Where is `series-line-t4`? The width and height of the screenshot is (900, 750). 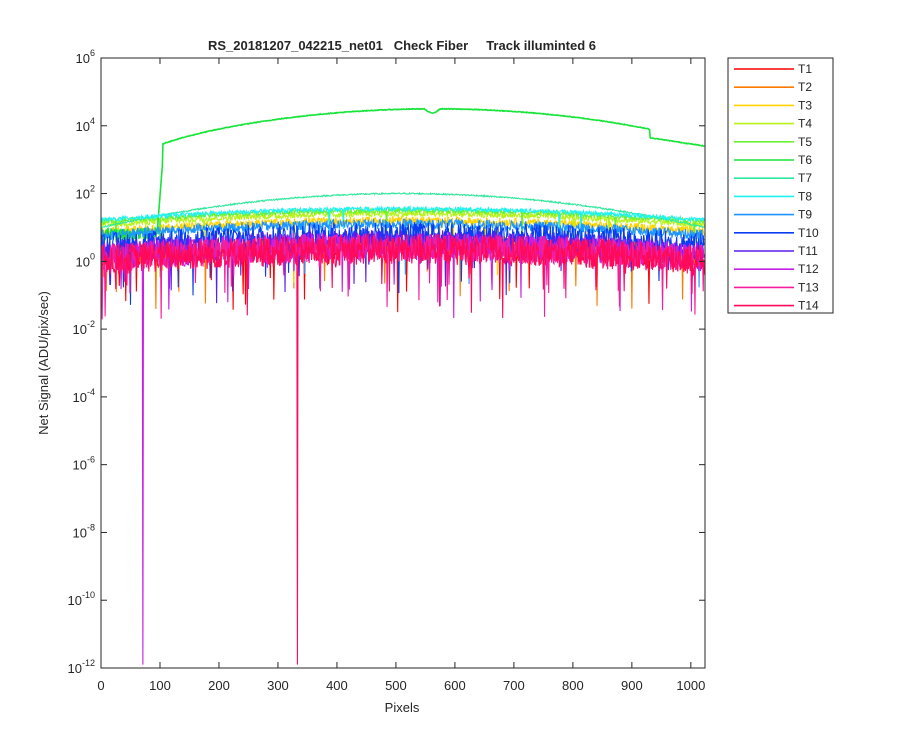 series-line-t4 is located at coordinates (403, 236).